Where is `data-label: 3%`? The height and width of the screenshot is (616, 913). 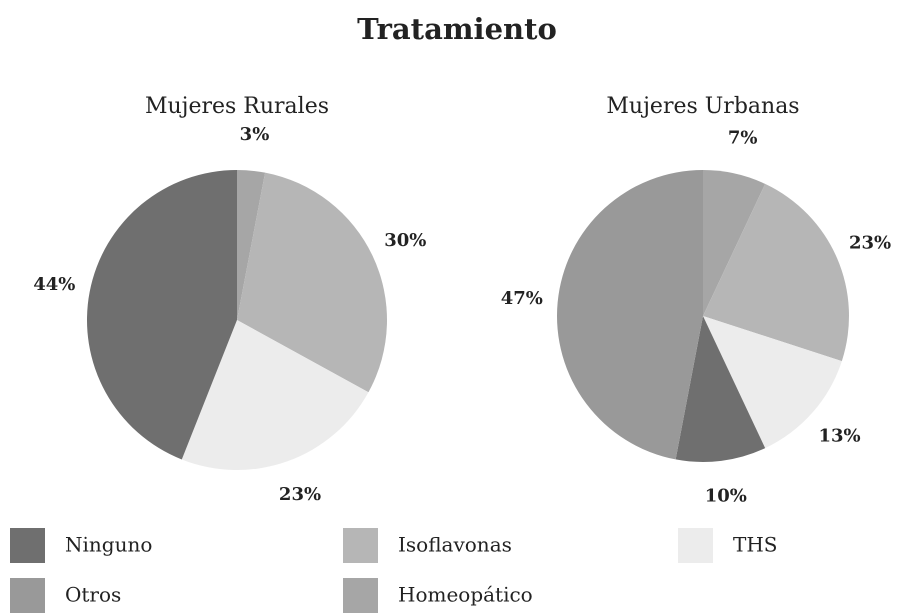 data-label: 3% is located at coordinates (255, 134).